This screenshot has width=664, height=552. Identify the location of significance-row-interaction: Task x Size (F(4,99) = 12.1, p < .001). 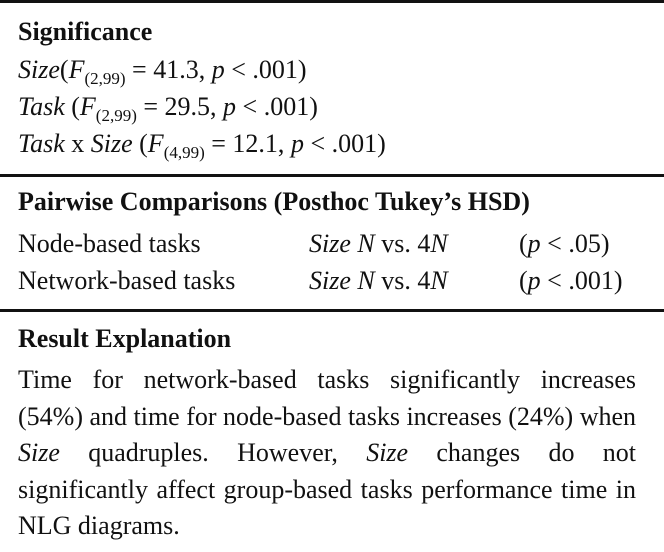
(202, 145).